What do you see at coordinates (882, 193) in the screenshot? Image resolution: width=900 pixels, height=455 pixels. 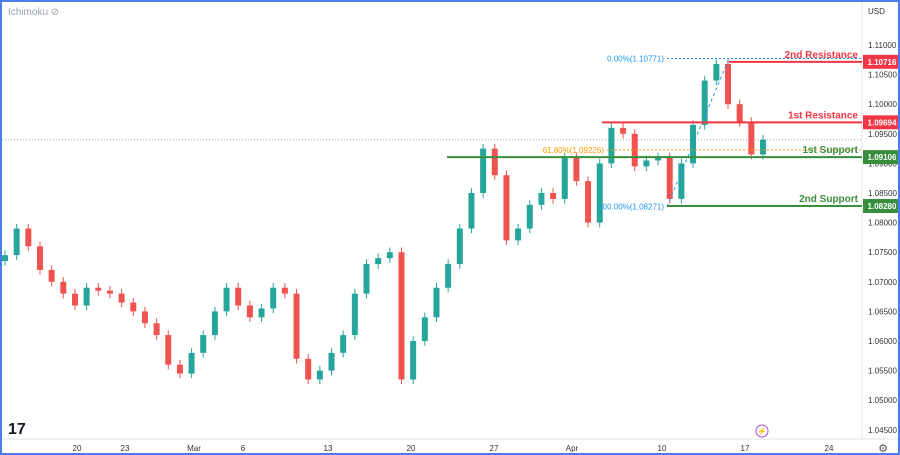 I see `y-tick-label: 1.08500` at bounding box center [882, 193].